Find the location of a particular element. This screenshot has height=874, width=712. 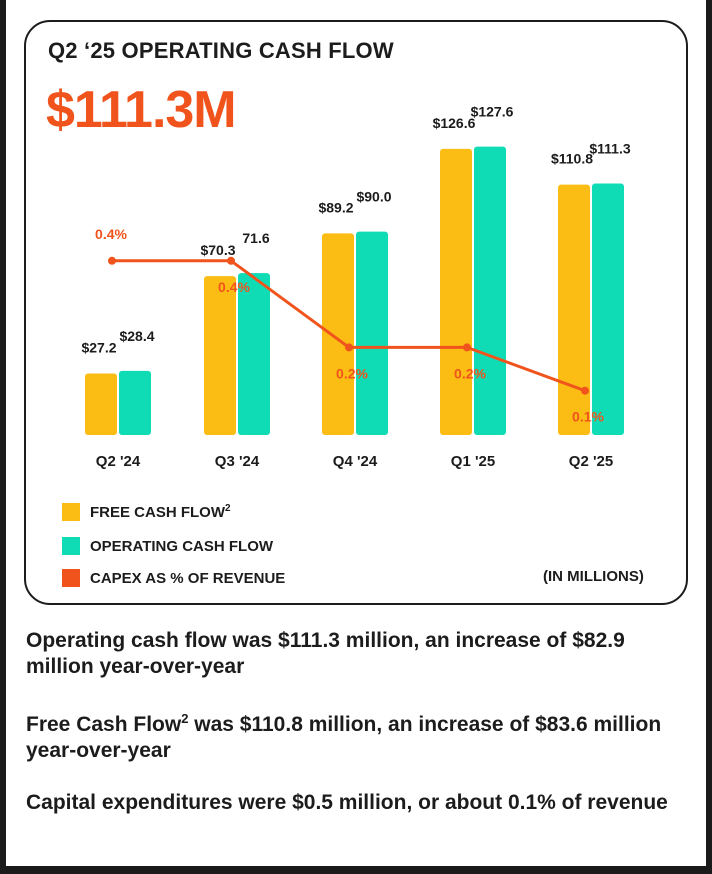

legend-label-operating-cash-flow: OPERATING CASH FLOW is located at coordinates (182, 546).